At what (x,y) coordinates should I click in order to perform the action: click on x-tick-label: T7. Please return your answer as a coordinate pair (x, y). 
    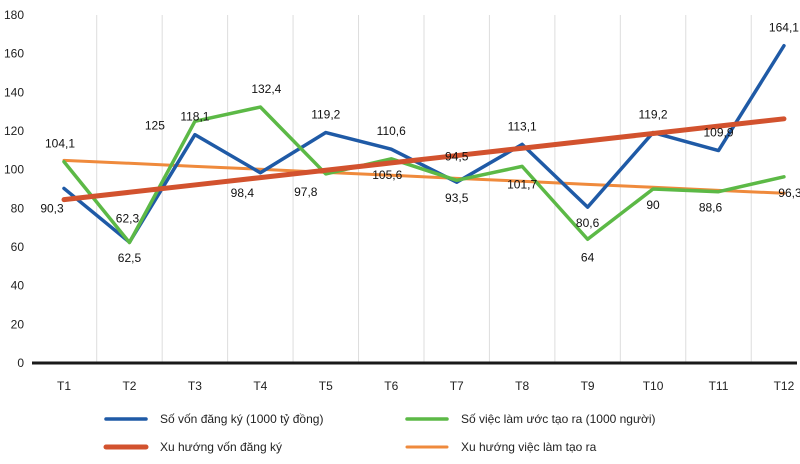
    Looking at the image, I should click on (457, 386).